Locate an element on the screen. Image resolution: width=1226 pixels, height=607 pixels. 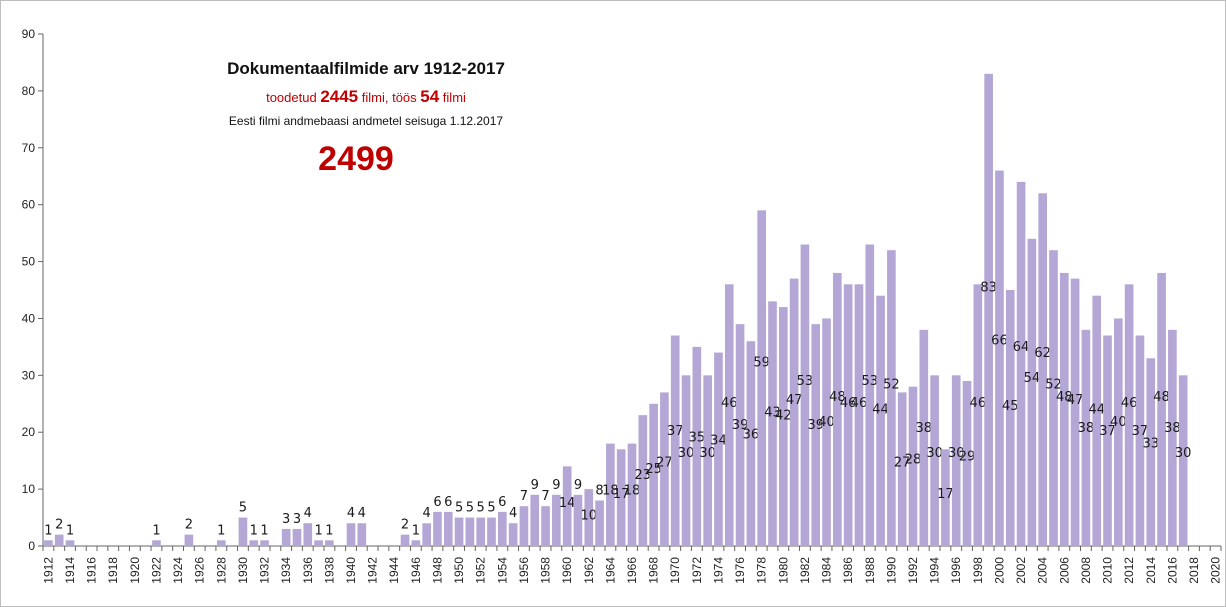
data-label: 6 is located at coordinates (437, 502).